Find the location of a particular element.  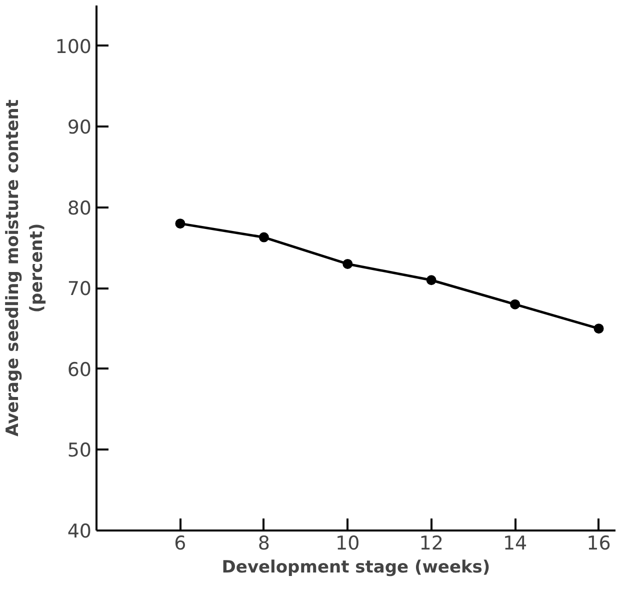

y-tick-label: 70 is located at coordinates (79, 289).